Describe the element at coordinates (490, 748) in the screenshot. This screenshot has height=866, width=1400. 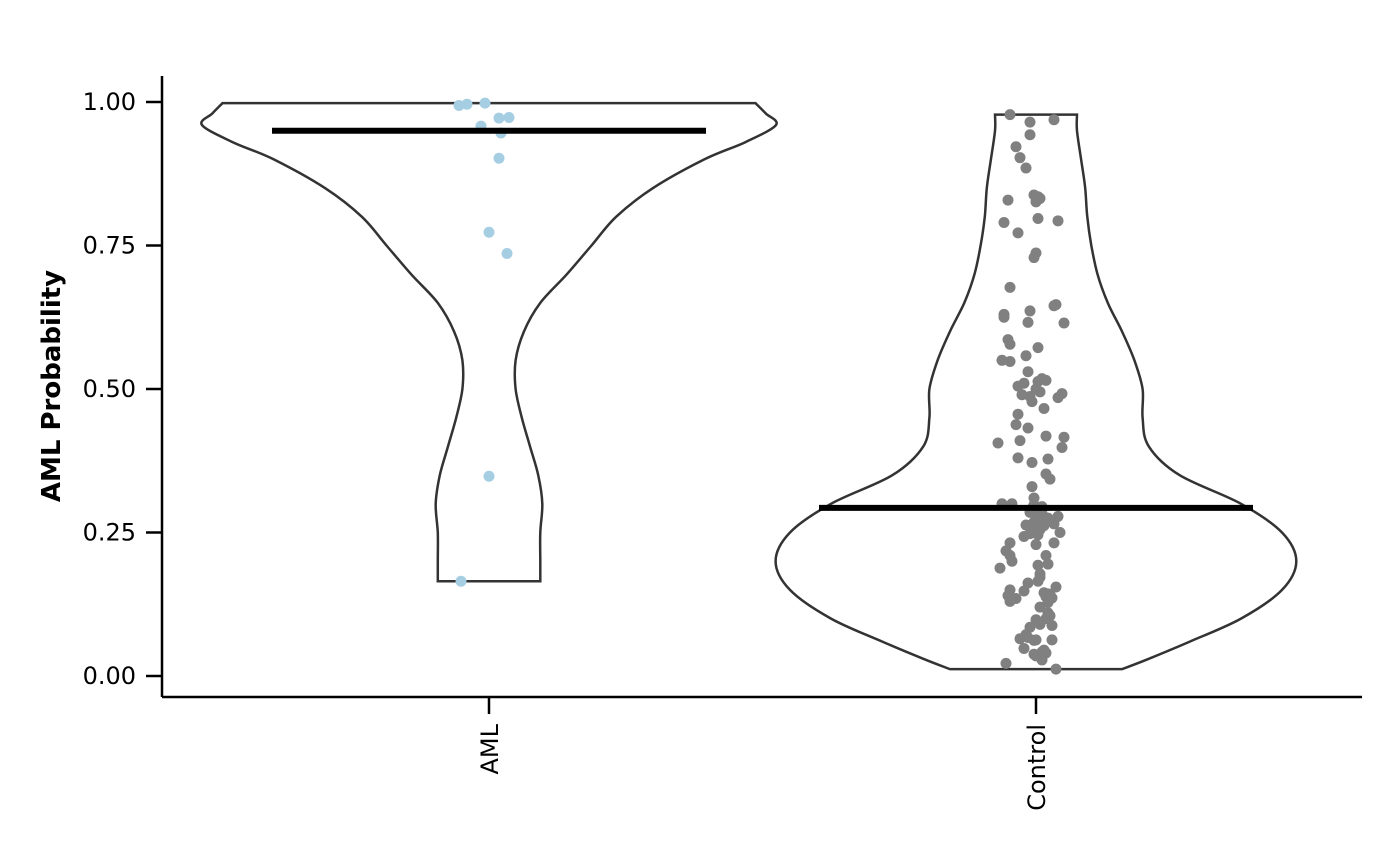
I see `x-tick-label: AML` at that location.